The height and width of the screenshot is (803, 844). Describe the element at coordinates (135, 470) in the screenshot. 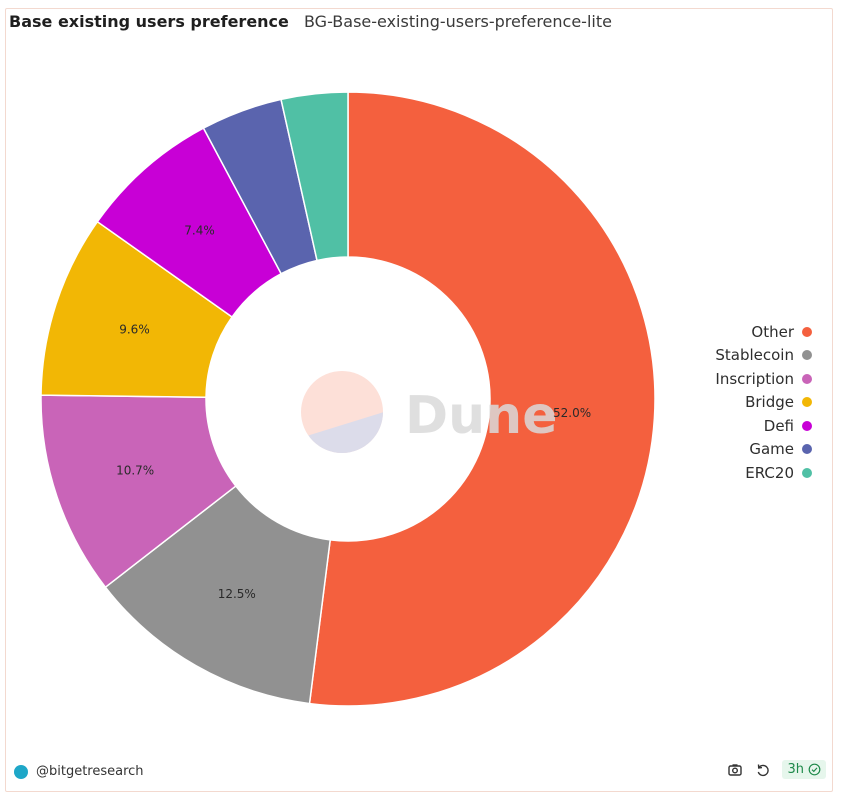

I see `slice-label-inscription: 10.7%` at that location.